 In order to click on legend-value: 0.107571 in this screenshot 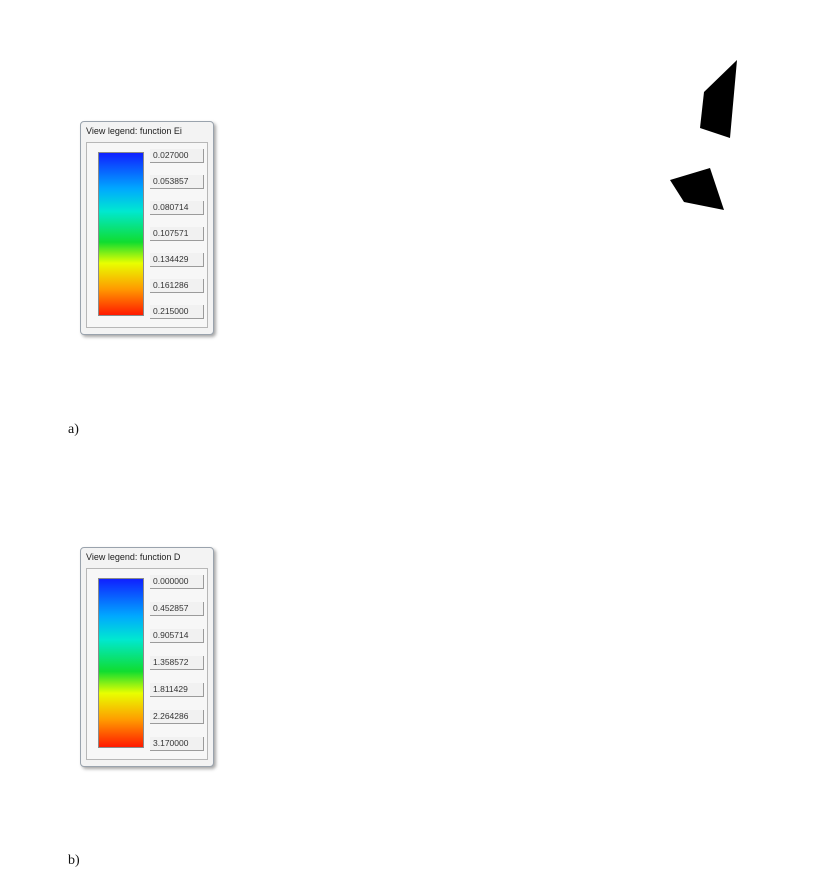, I will do `click(177, 234)`.